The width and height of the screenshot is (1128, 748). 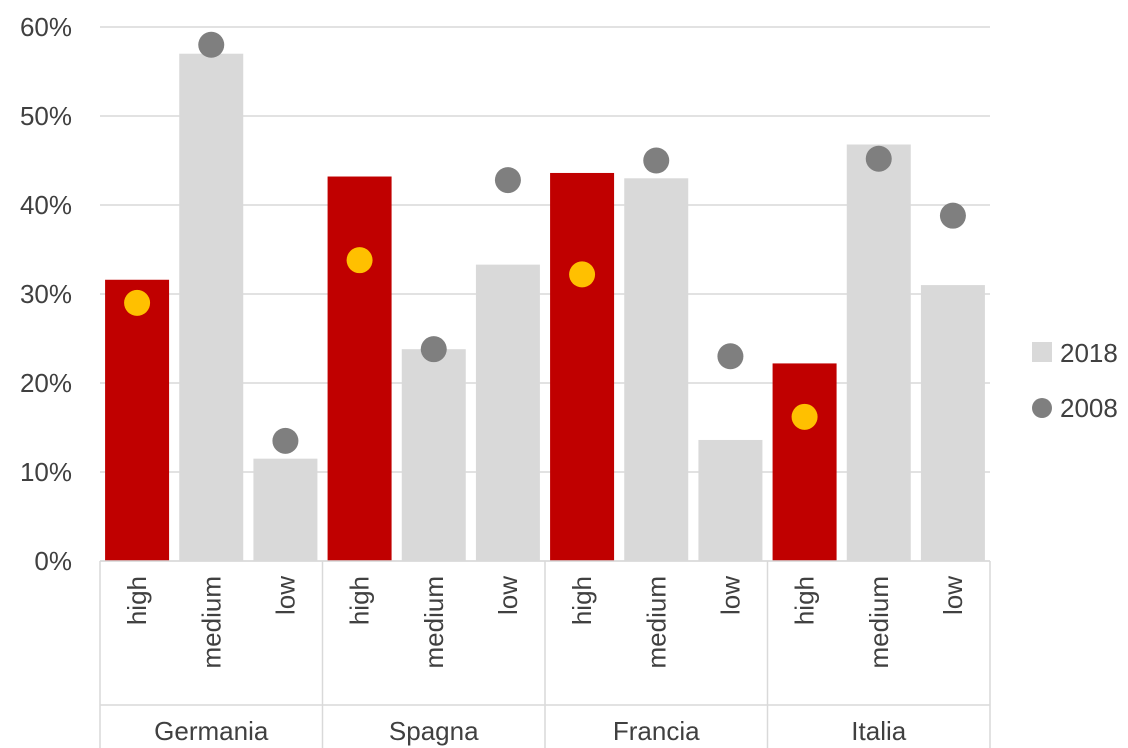 What do you see at coordinates (952, 215) in the screenshot?
I see `dot-italia-low` at bounding box center [952, 215].